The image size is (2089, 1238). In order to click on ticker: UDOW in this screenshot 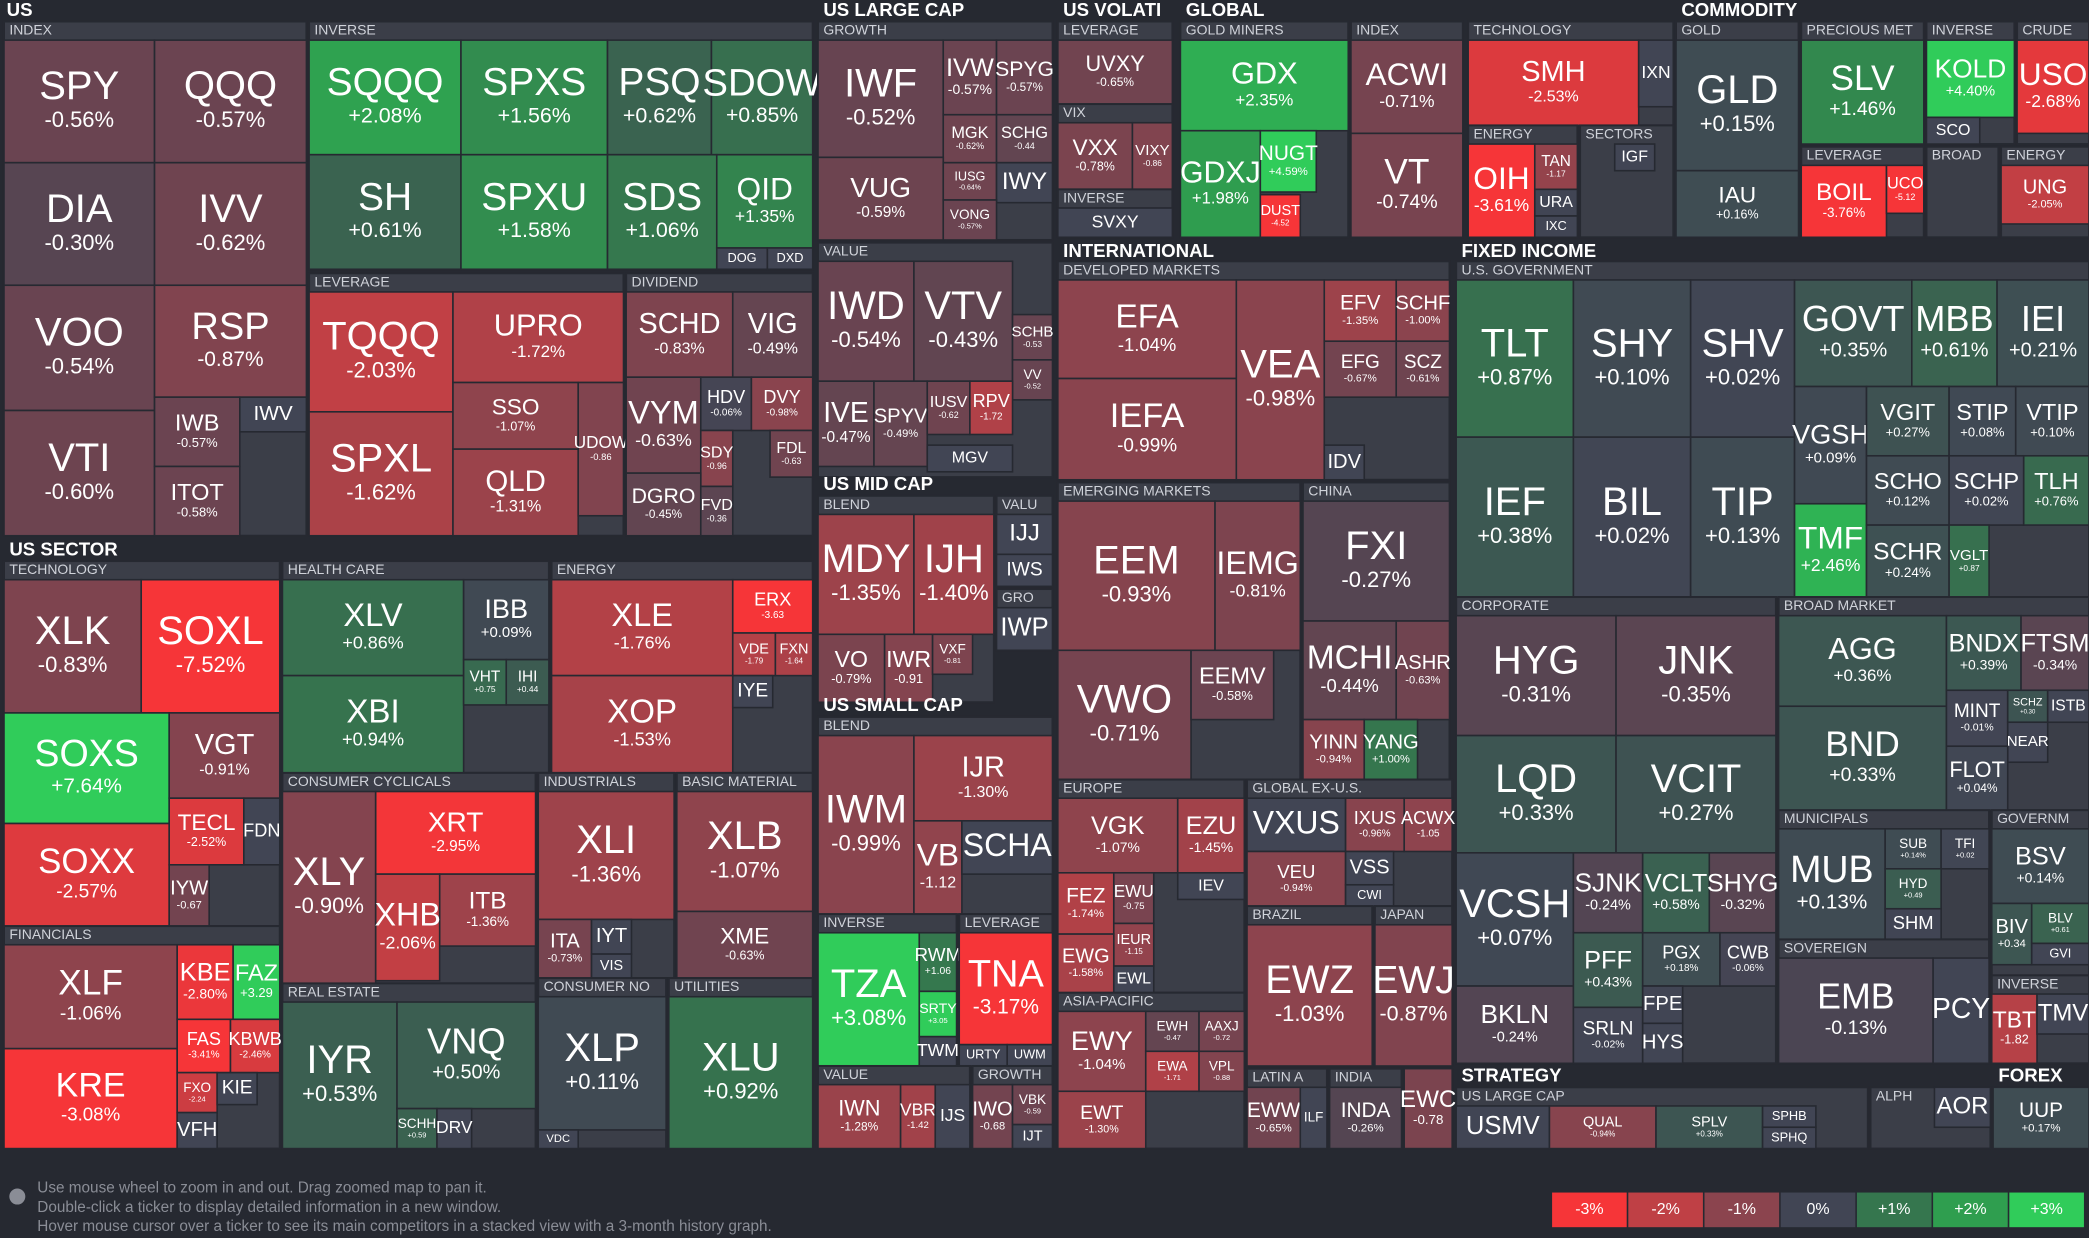, I will do `click(601, 442)`.